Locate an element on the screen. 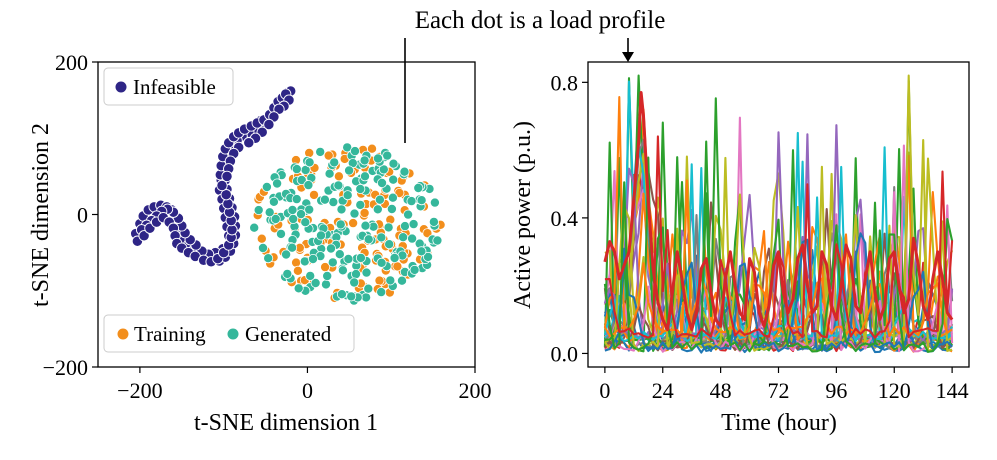 The image size is (997, 460). tsne-x-tick-label: −200 is located at coordinates (139, 390).